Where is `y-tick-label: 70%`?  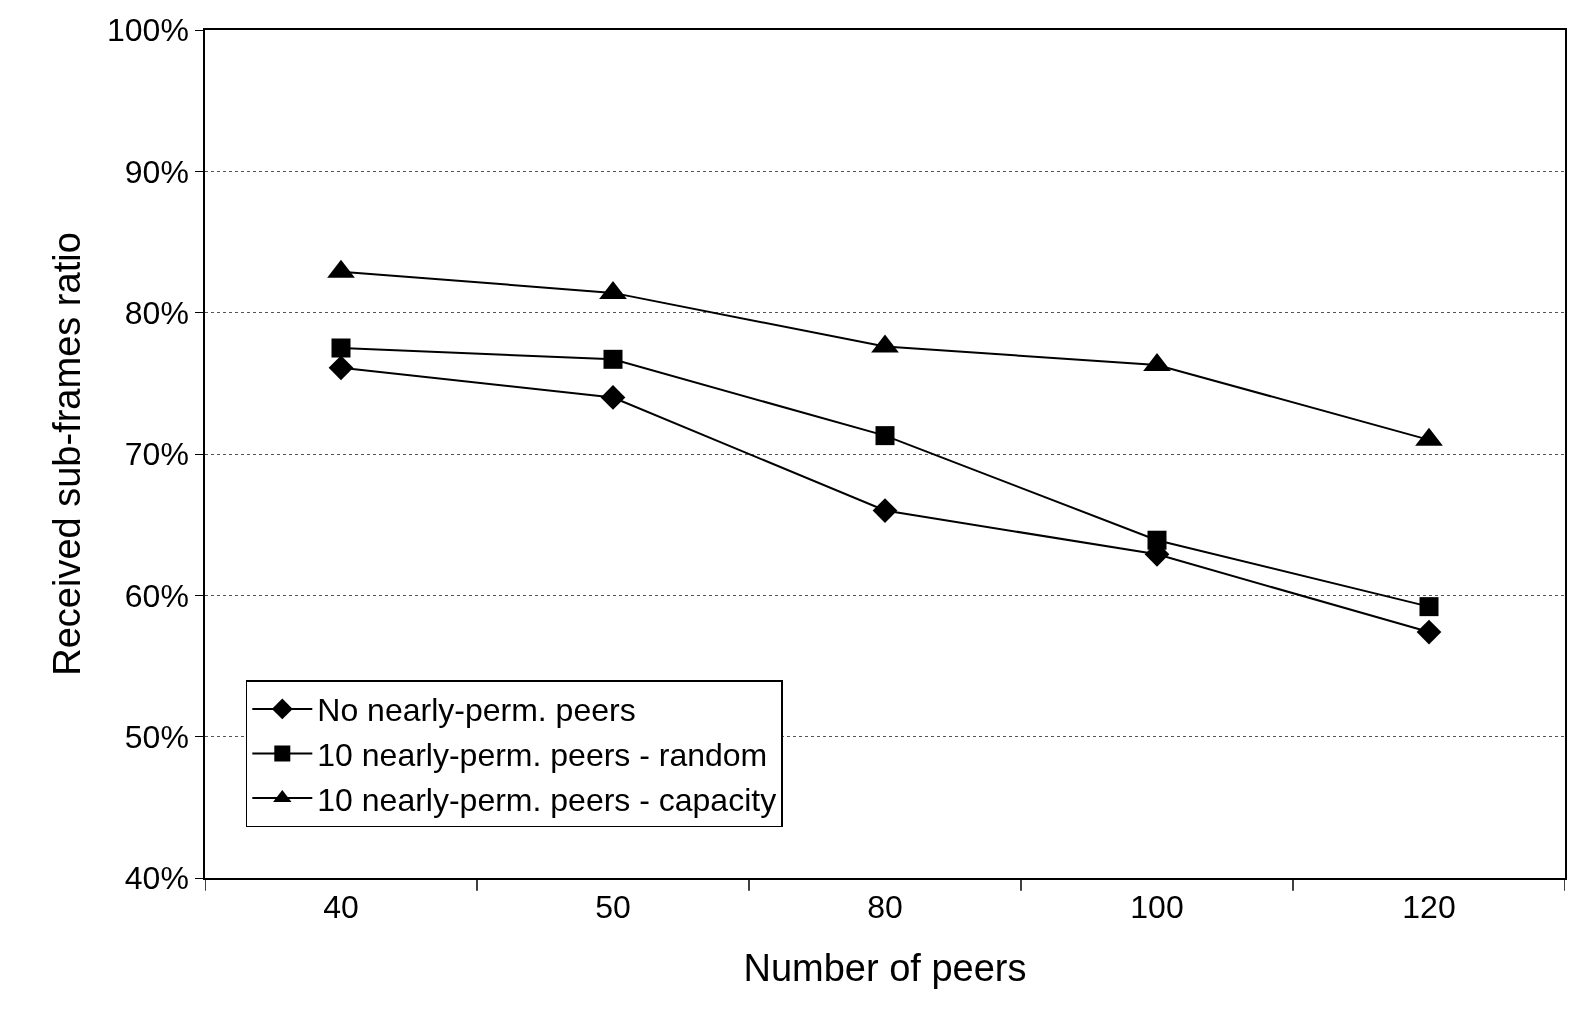
y-tick-label: 70% is located at coordinates (156, 454).